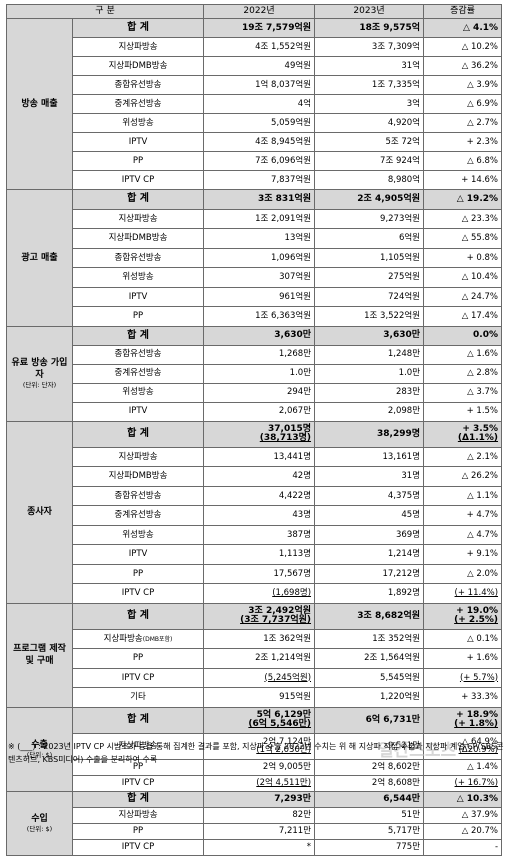 This screenshot has height=856, width=509. What do you see at coordinates (138, 296) in the screenshot?
I see `row-label: IPTV` at bounding box center [138, 296].